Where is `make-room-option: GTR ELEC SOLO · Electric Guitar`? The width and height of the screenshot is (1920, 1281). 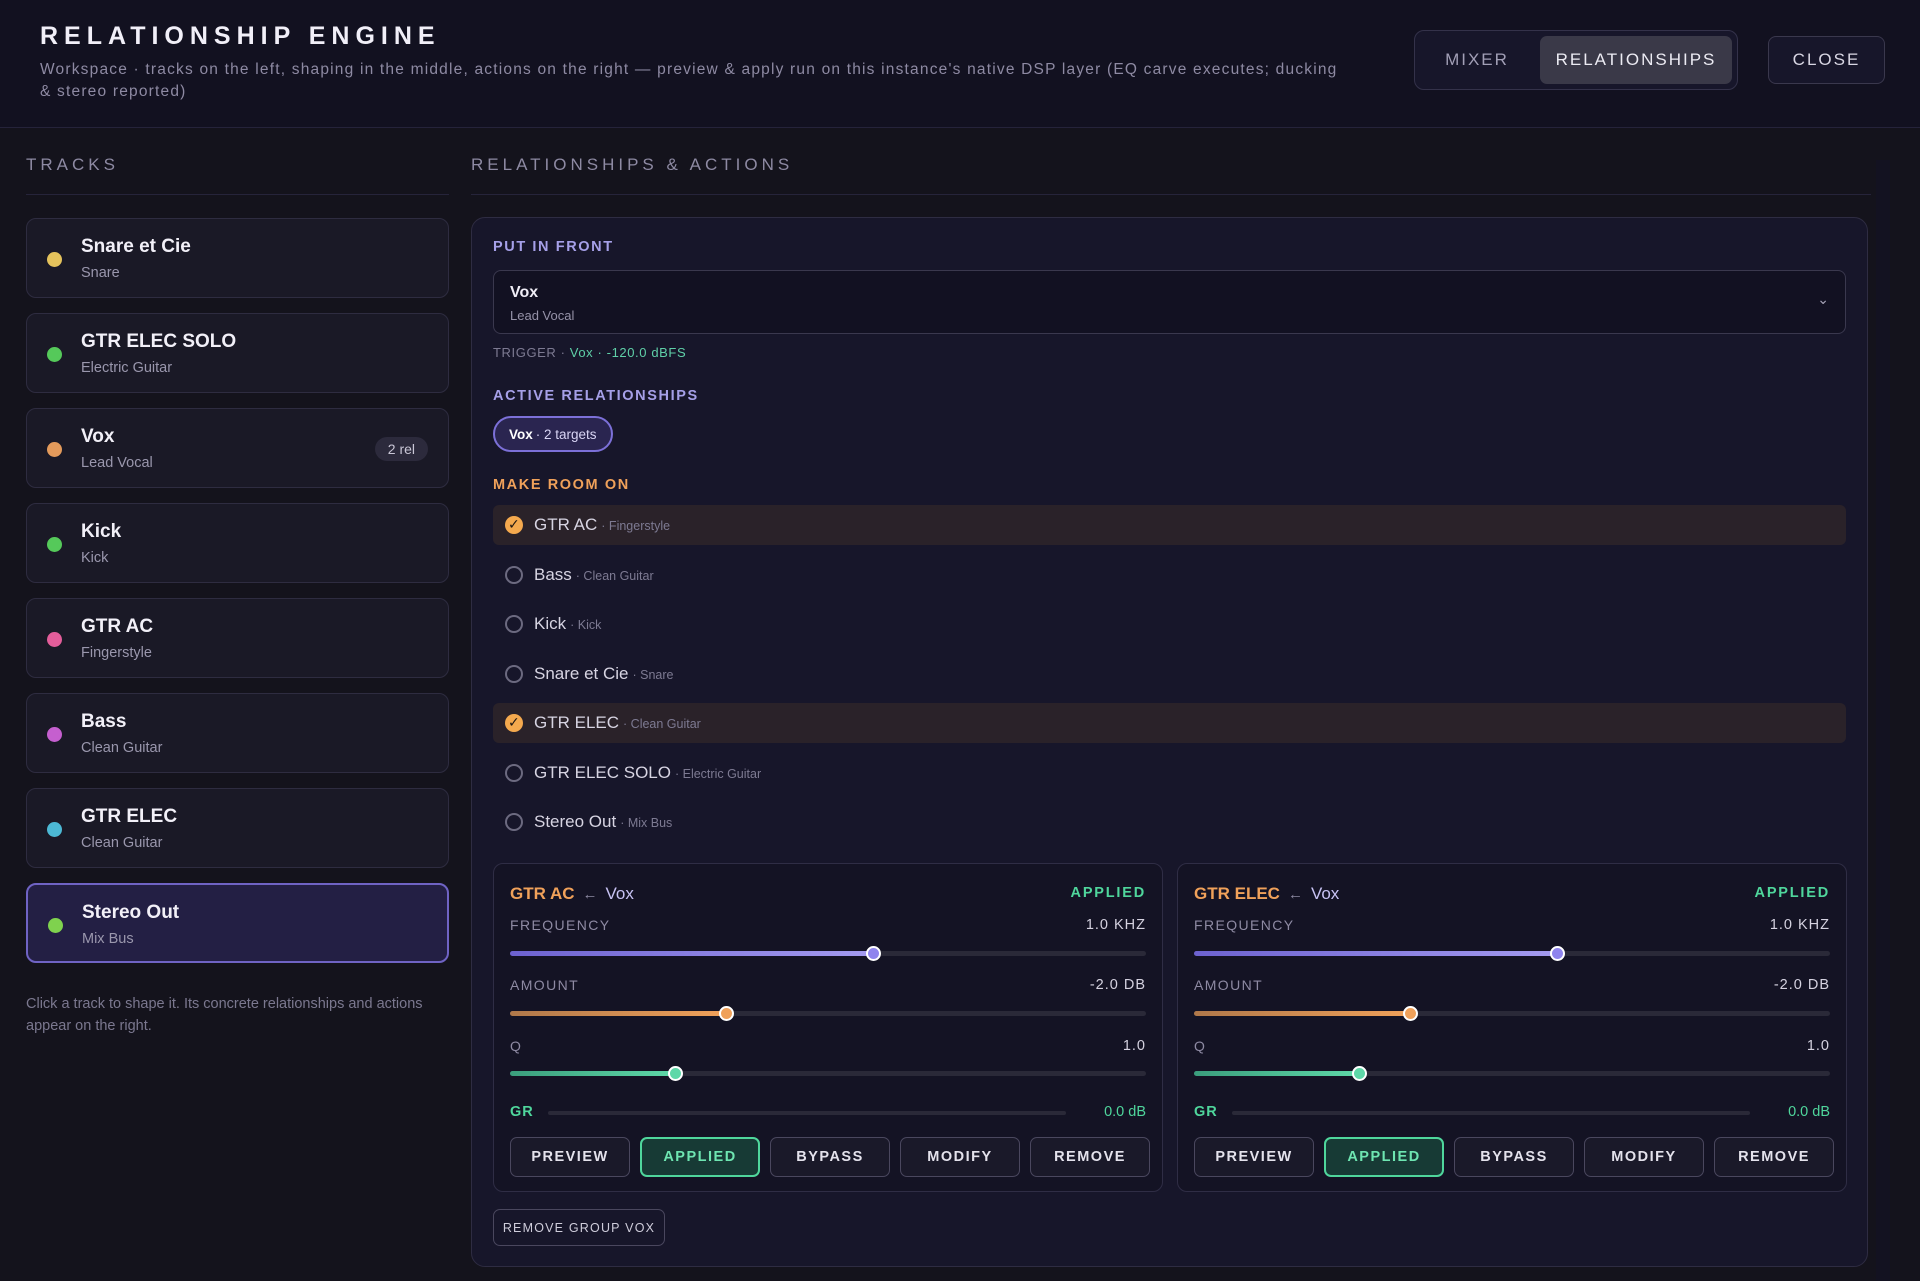
make-room-option: GTR ELEC SOLO · Electric Guitar is located at coordinates (1169, 773).